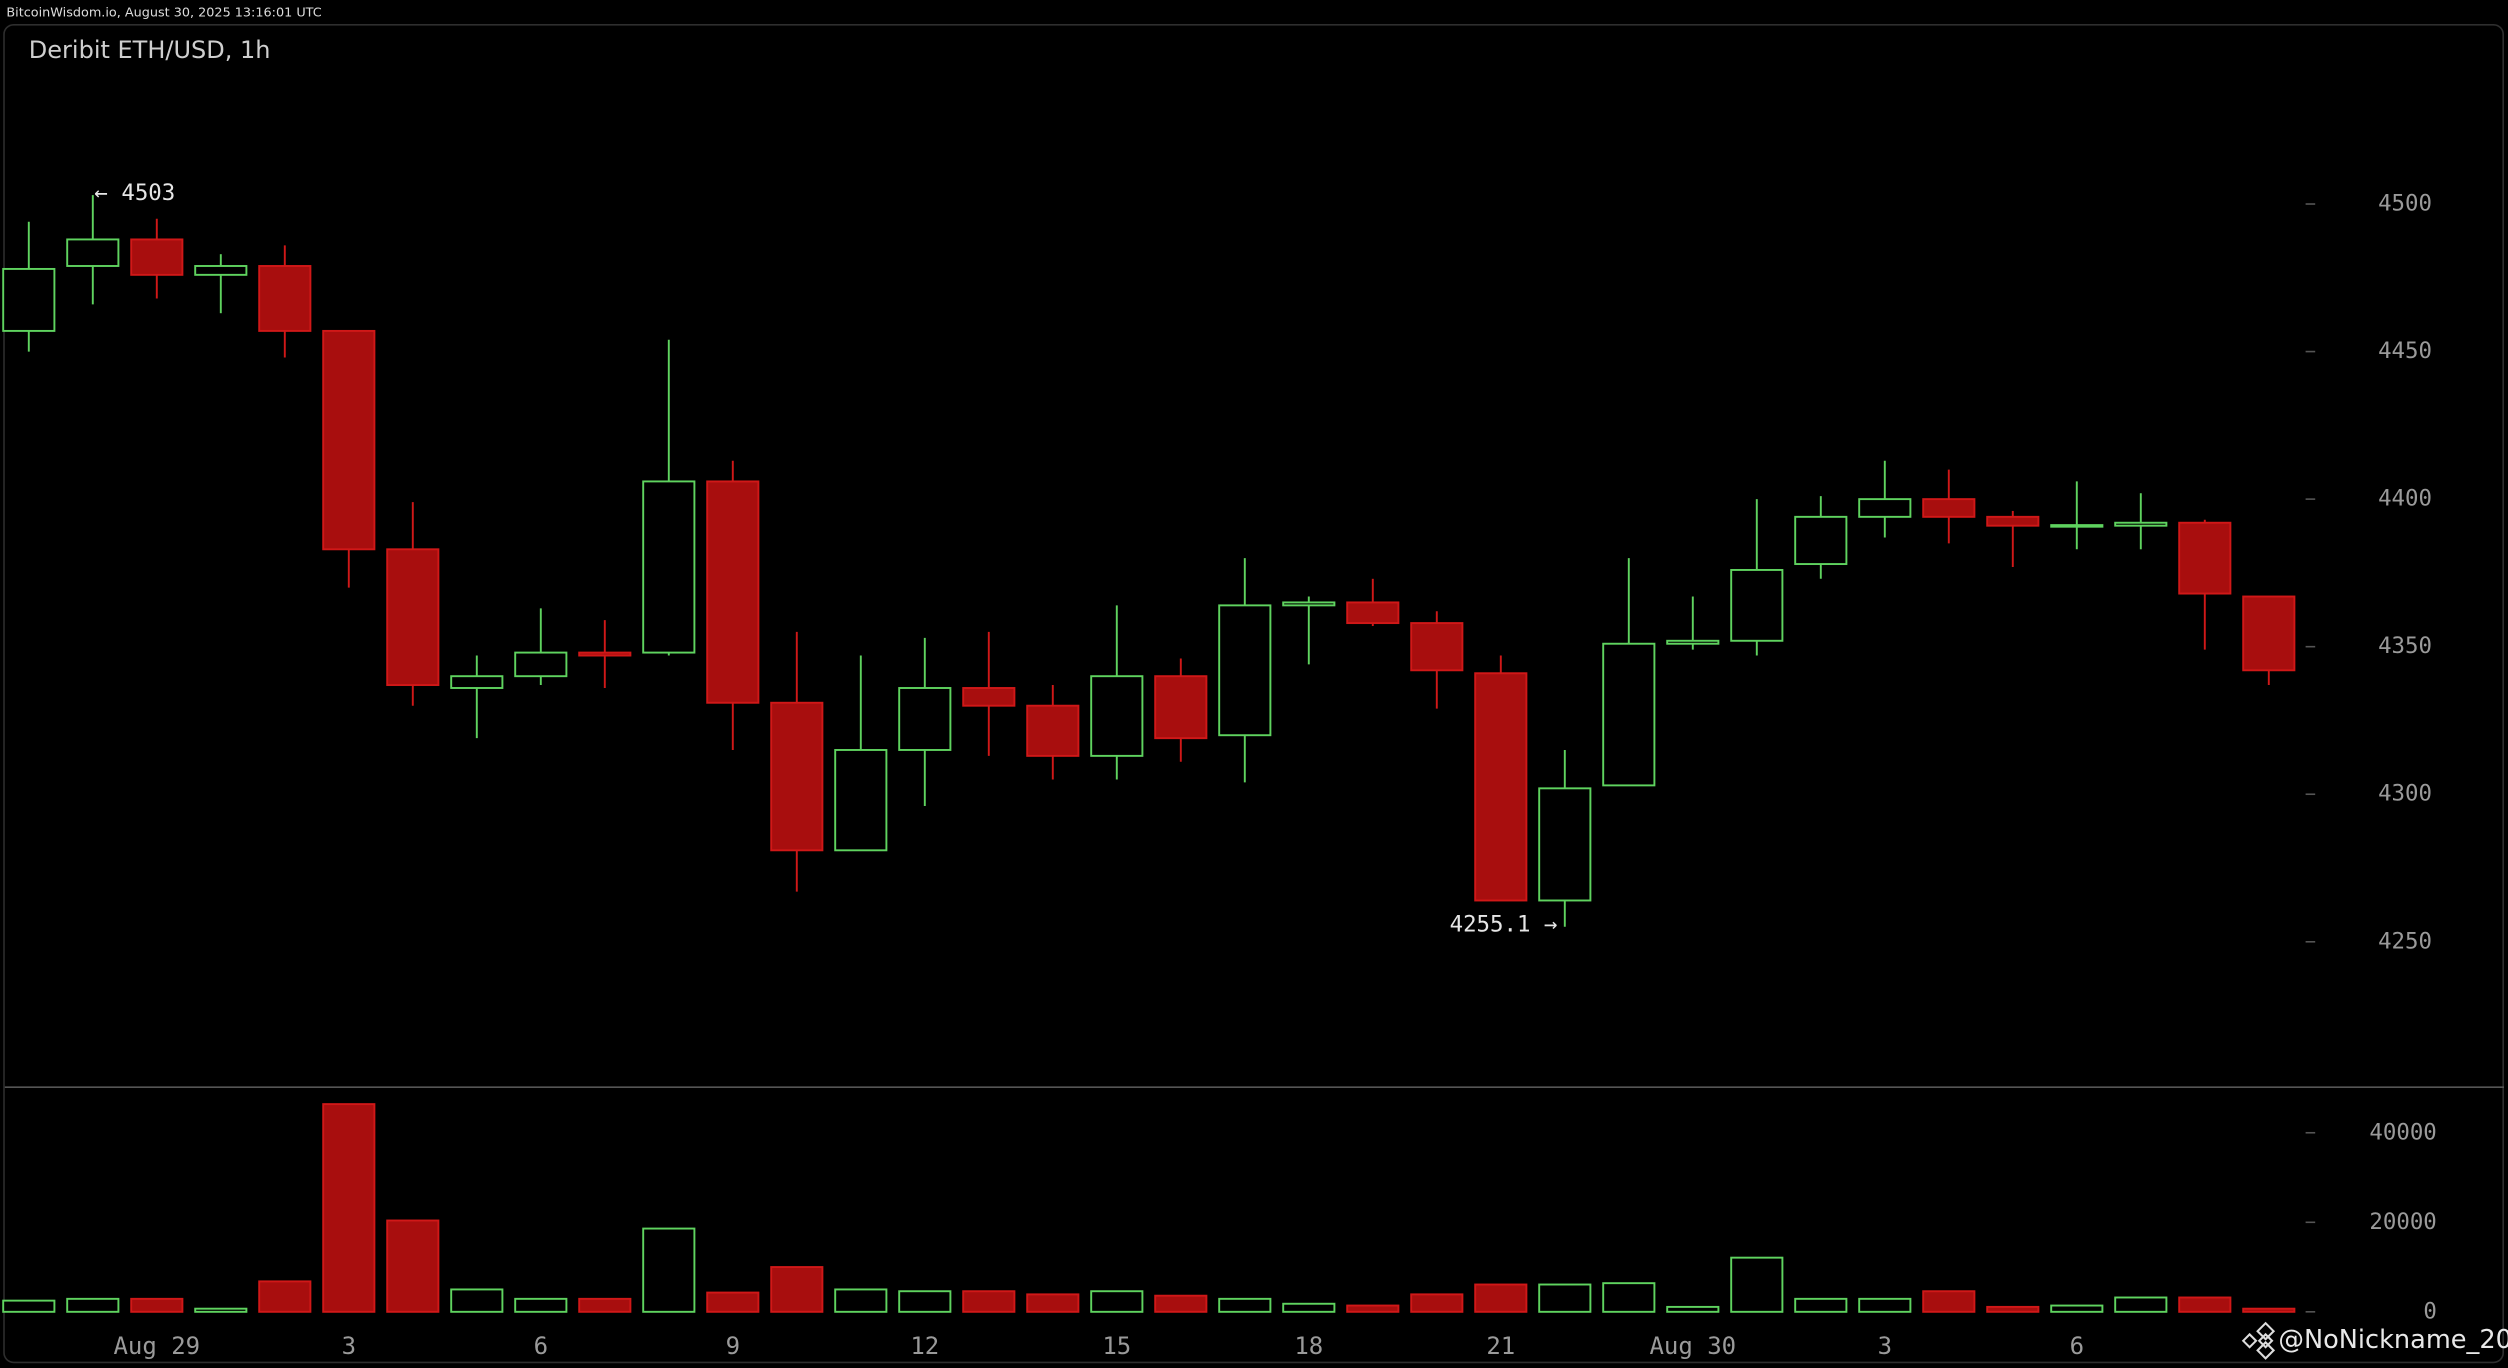 This screenshot has height=1368, width=2508. I want to click on y-tick-label: 4250, so click(2405, 941).